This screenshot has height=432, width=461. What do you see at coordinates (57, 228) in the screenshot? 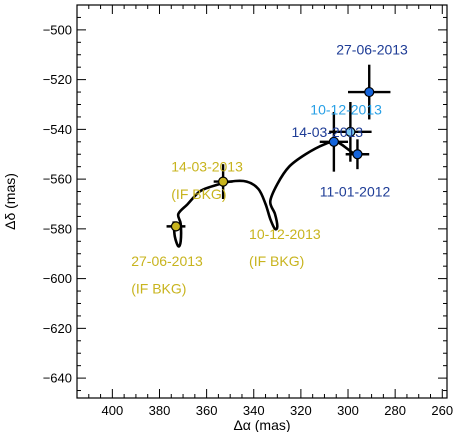
I see `y-tick-label: −580` at bounding box center [57, 228].